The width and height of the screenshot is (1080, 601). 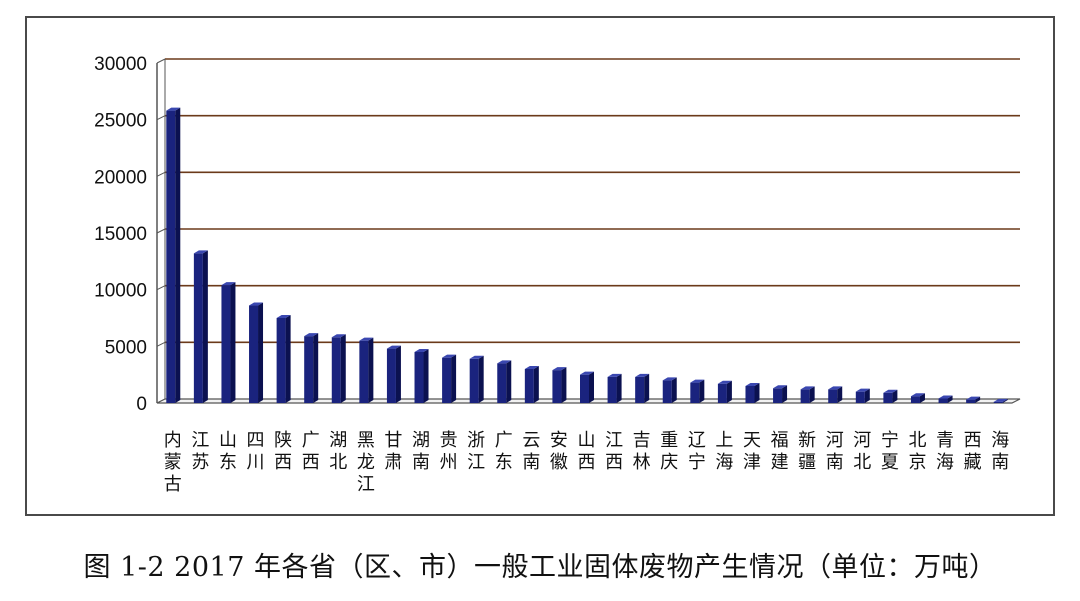 I want to click on x-tick-label: 北京, so click(x=917, y=451).